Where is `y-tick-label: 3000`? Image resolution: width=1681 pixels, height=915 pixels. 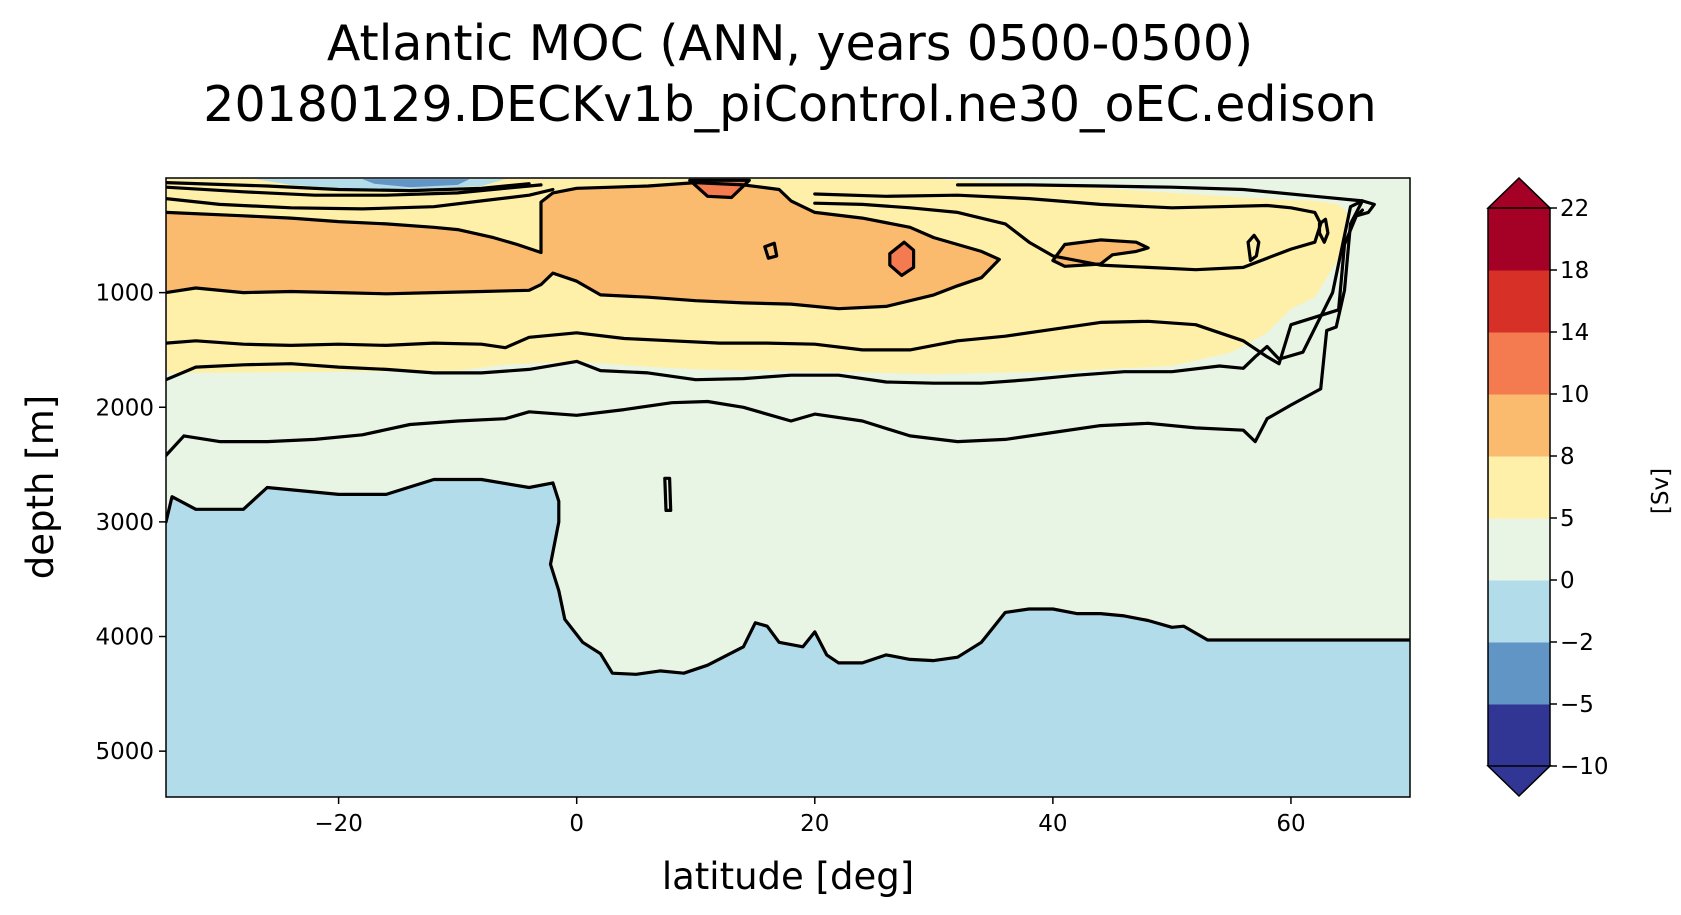
y-tick-label: 3000 is located at coordinates (124, 523).